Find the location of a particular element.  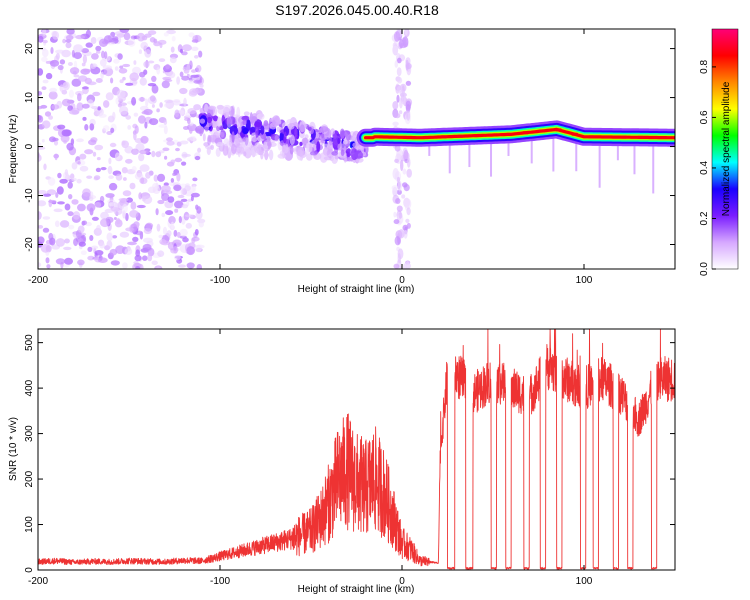

colorbar-gradient is located at coordinates (725, 149).